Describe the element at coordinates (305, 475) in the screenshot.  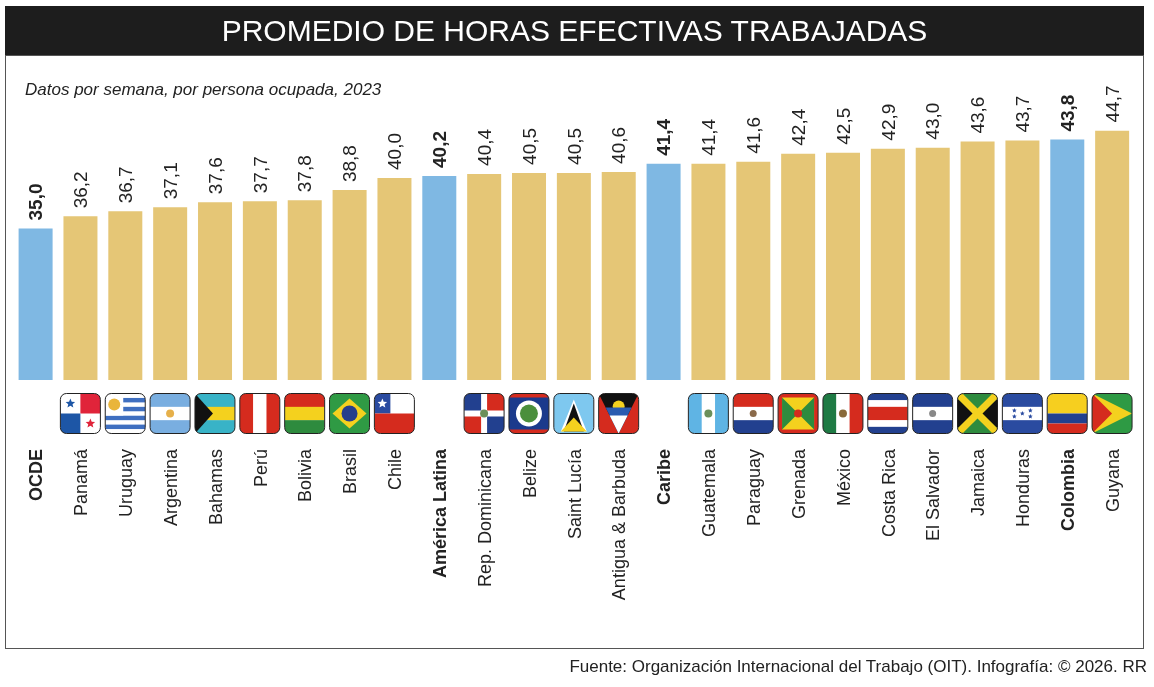
I see `x-tick-label: Bolivia` at that location.